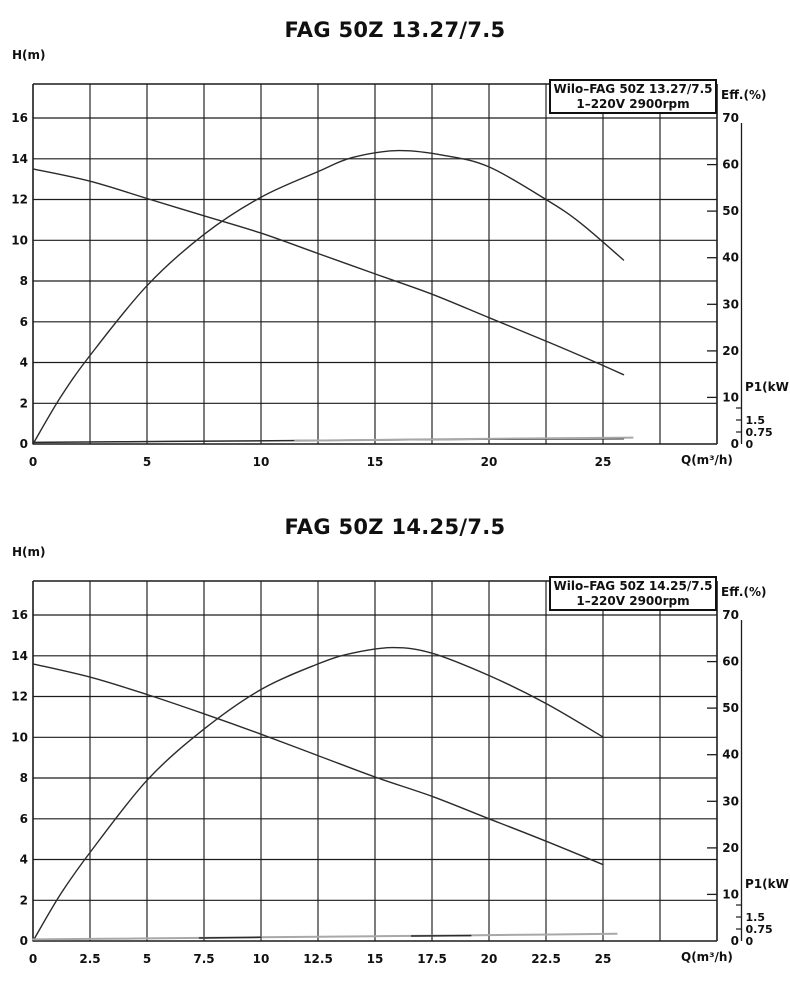 Image resolution: width=790 pixels, height=996 pixels. Describe the element at coordinates (633, 586) in the screenshot. I see `legend-model-line: Wilo–FAG 50Z 14.25/7.5` at that location.